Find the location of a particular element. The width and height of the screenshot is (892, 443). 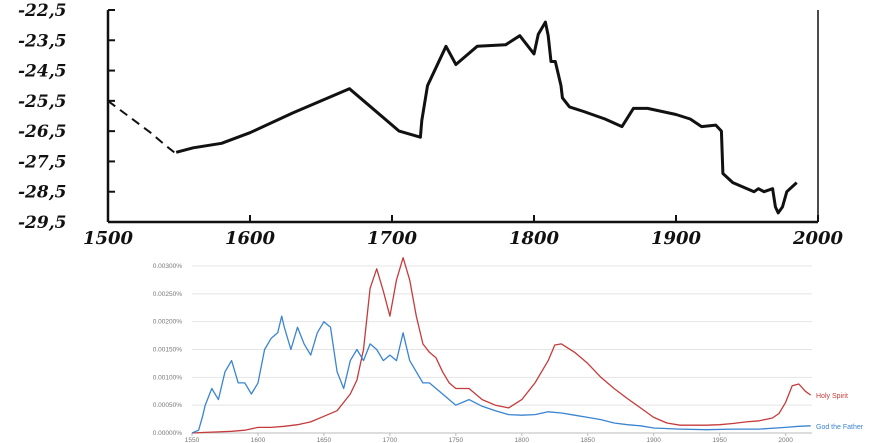

ngram-legend: Holy Spirit God the Father is located at coordinates (840, 412).